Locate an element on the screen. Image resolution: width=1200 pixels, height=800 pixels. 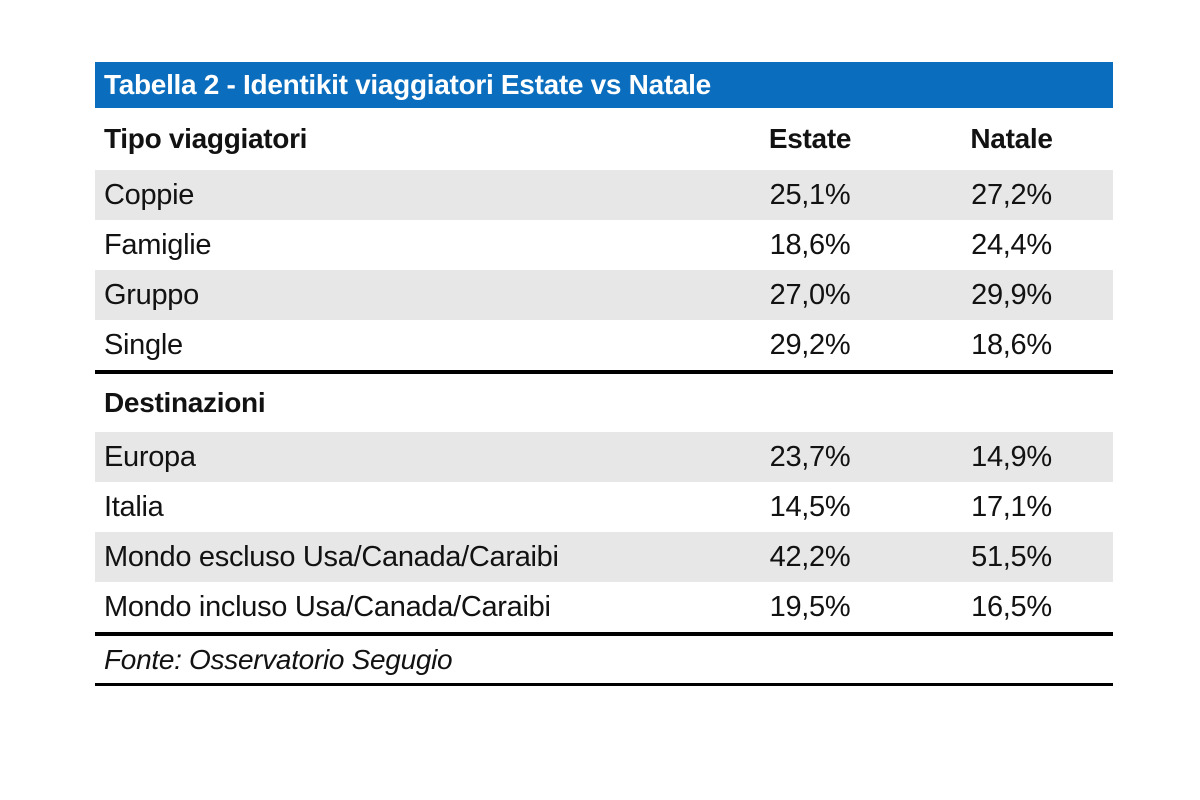
section-header-label: Destinazioni is located at coordinates (185, 402).